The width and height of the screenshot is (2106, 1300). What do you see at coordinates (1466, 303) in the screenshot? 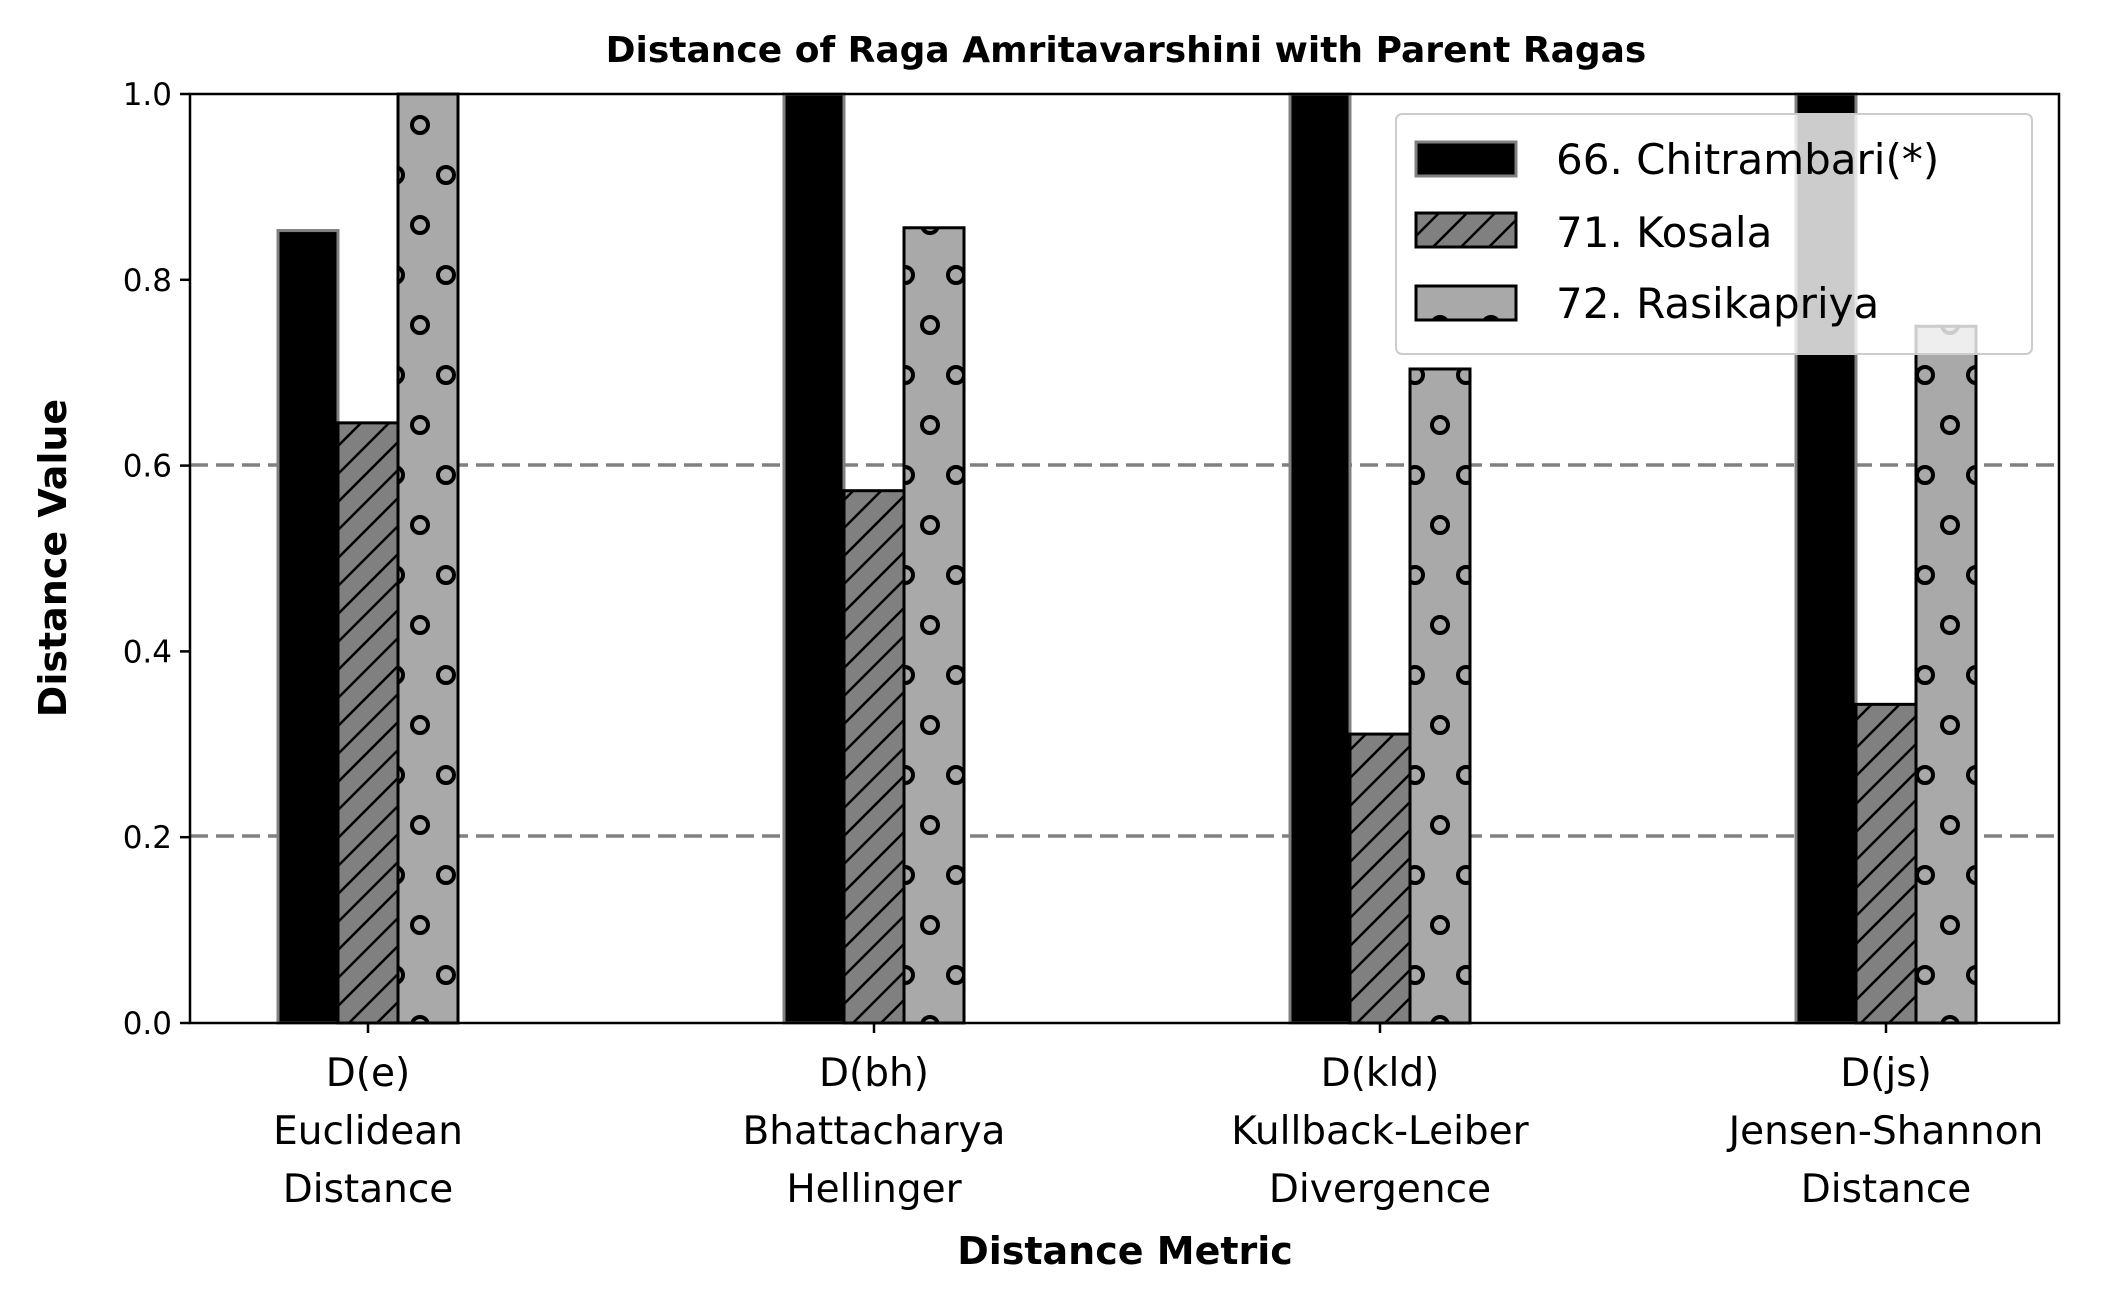
I see `legend-swatch-rasikapriya` at bounding box center [1466, 303].